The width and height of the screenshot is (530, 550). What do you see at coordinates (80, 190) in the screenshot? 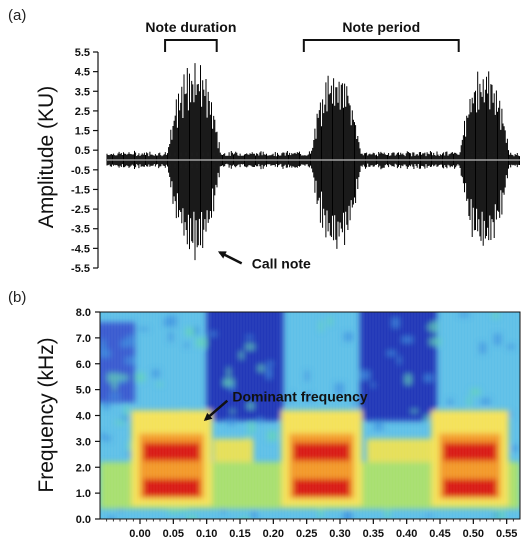
I see `amplitude-tick-label: -1.5` at bounding box center [80, 190].